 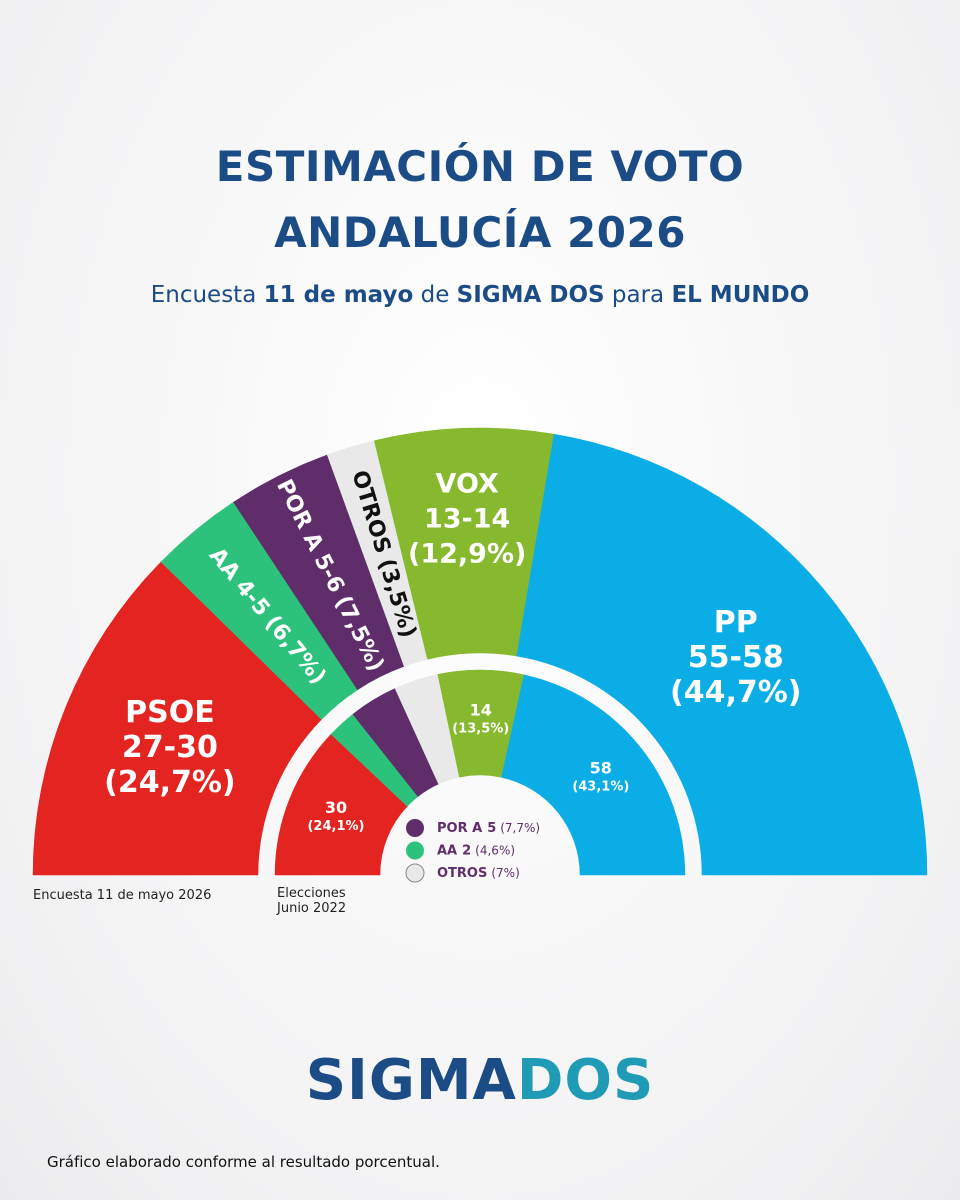 What do you see at coordinates (466, 850) in the screenshot?
I see `legend-seats: 2` at bounding box center [466, 850].